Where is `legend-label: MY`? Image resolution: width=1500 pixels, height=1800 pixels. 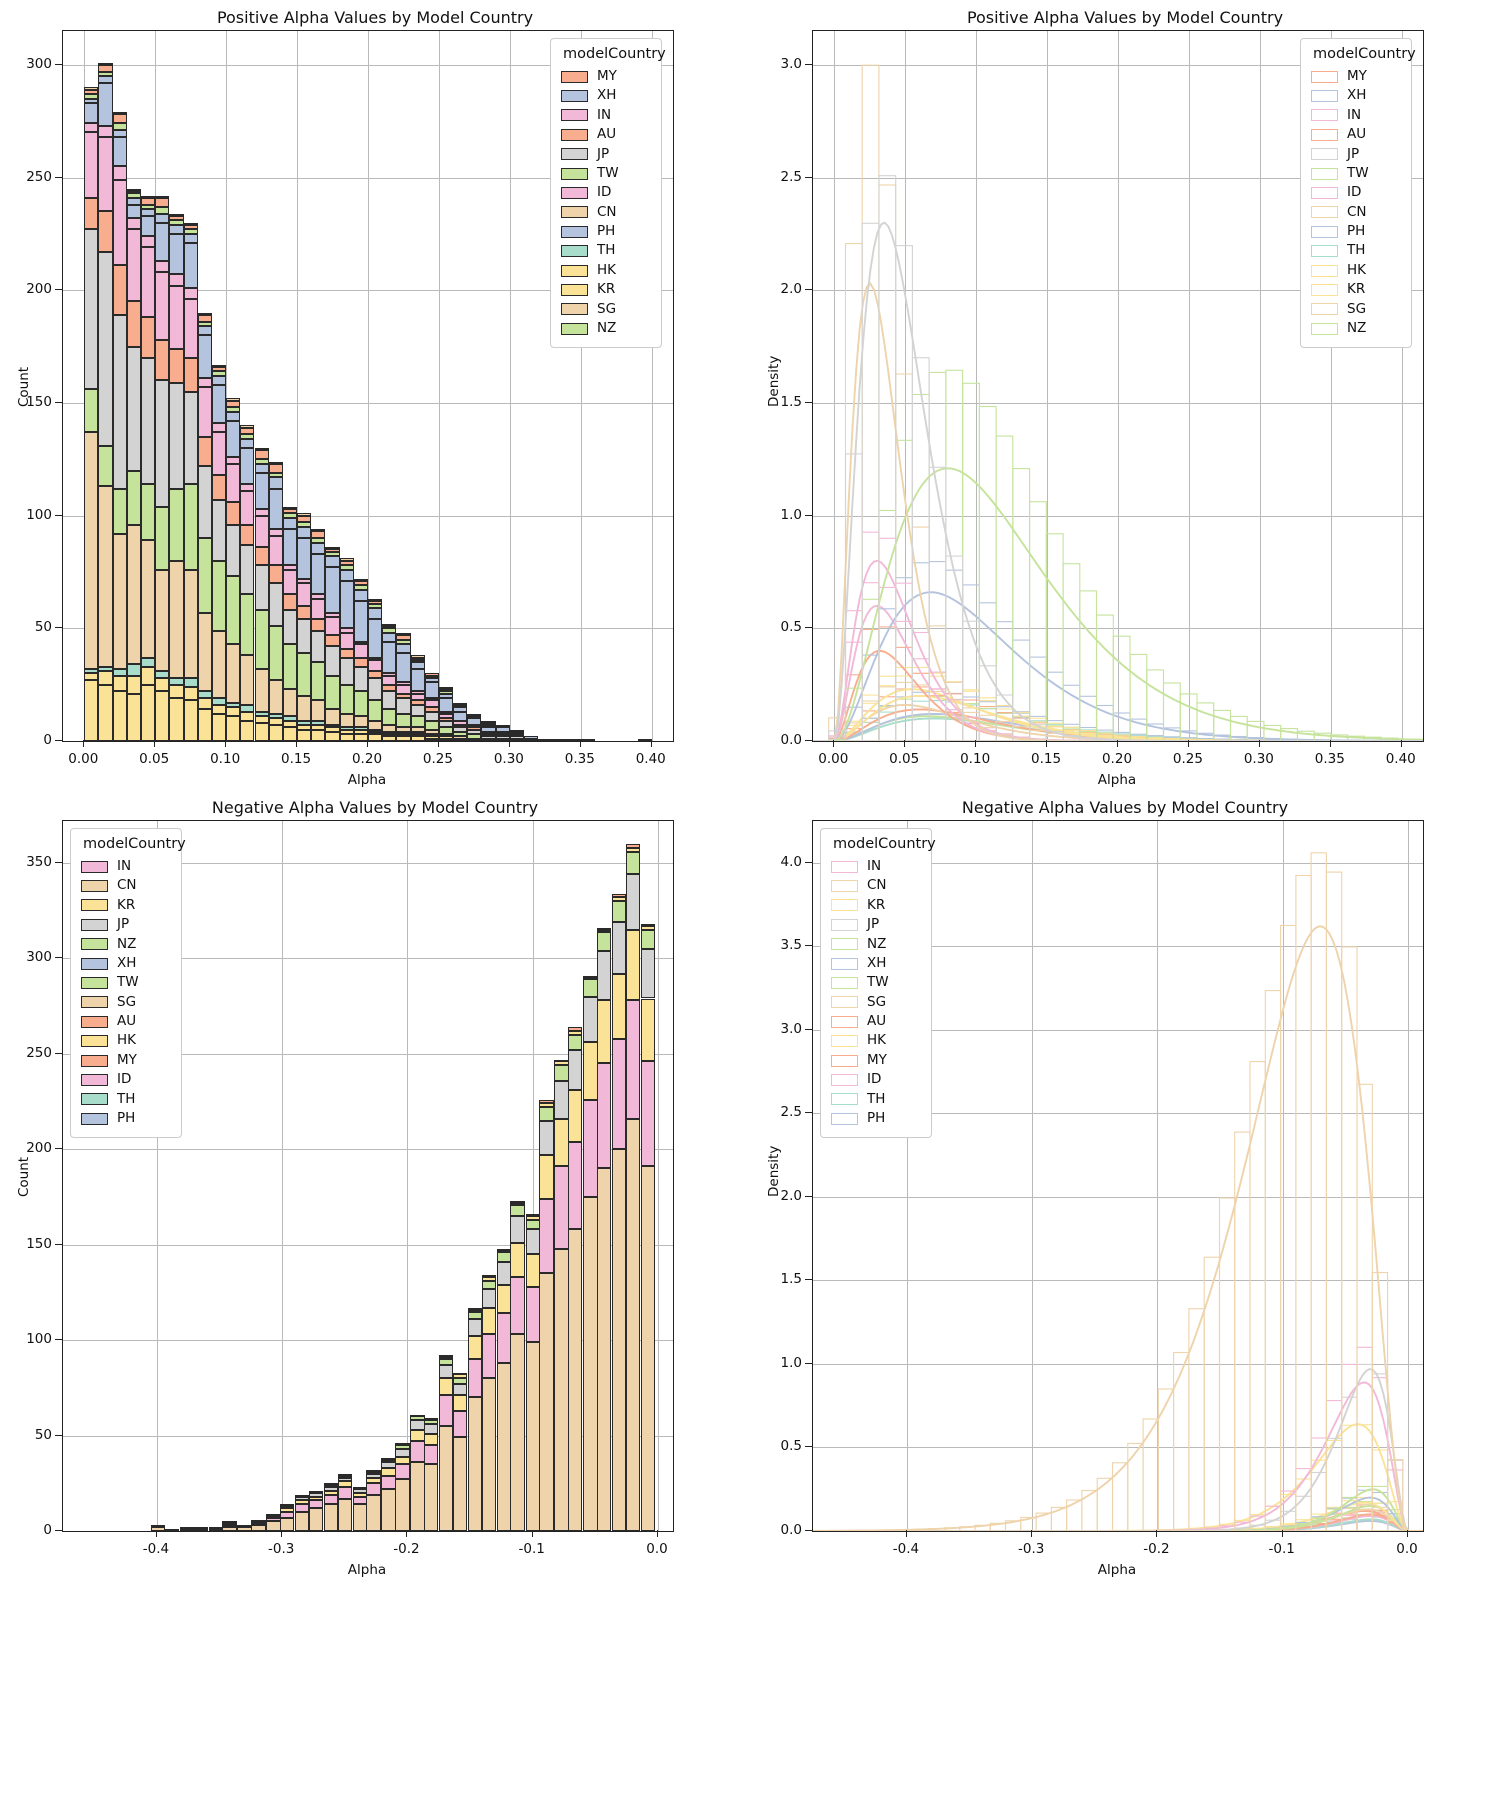 legend-label: MY is located at coordinates (127, 1059).